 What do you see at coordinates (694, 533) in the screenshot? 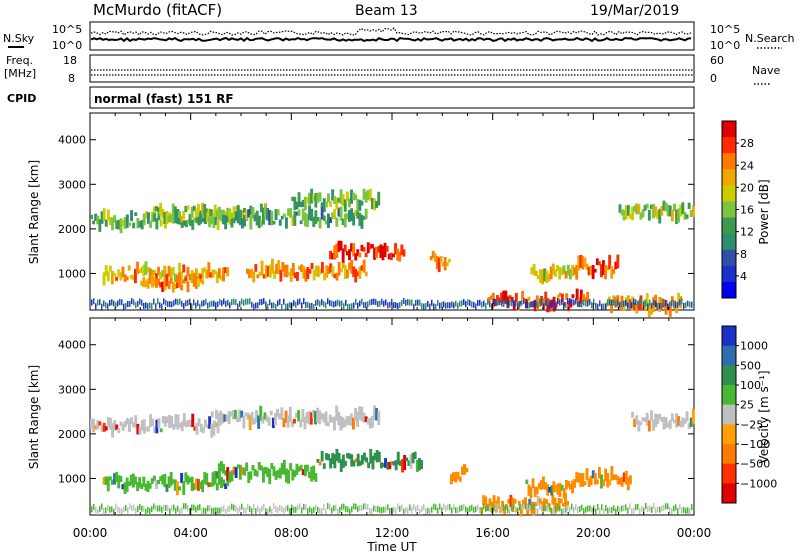
I see `time-tick-label: 00:00` at bounding box center [694, 533].